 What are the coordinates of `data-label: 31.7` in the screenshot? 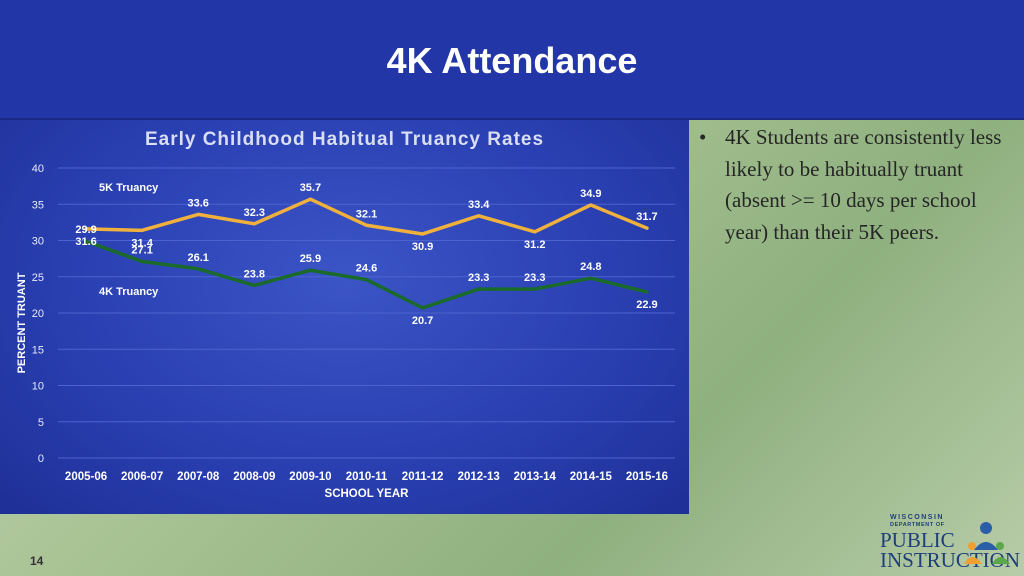 It's located at (646, 217).